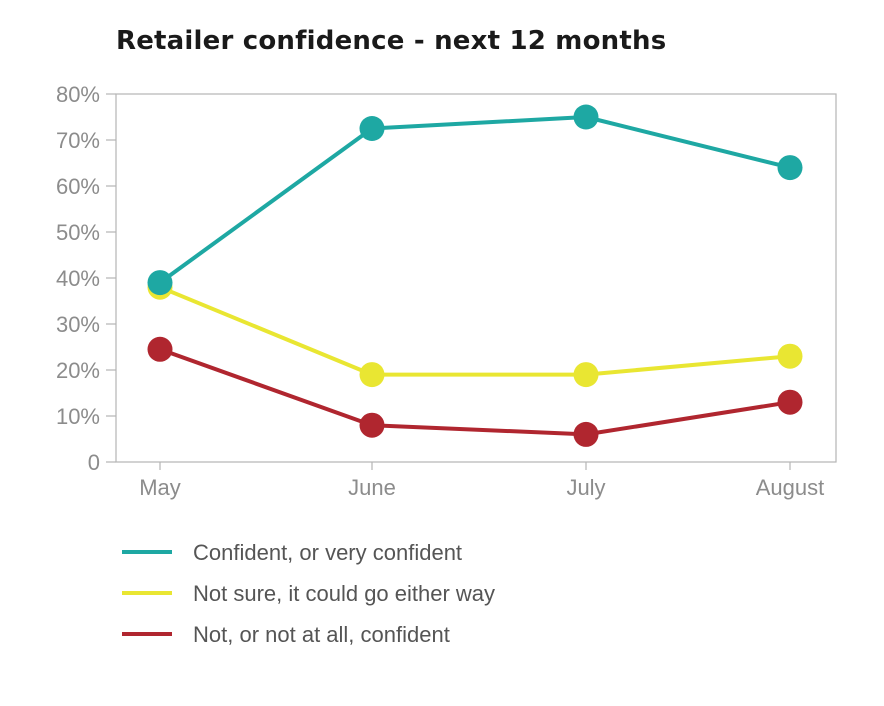  Describe the element at coordinates (790, 487) in the screenshot. I see `x-tick-label: August` at that location.